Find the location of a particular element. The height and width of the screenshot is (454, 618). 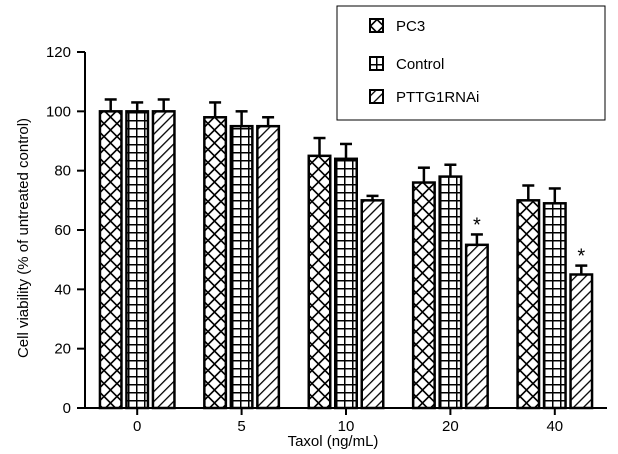

y-tick-label: 40 is located at coordinates (62, 289).